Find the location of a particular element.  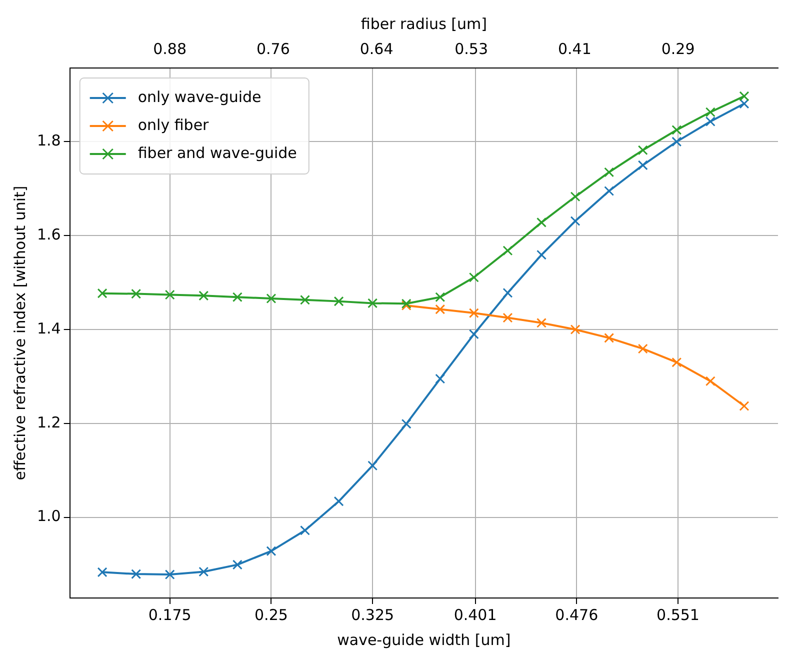

y-tick-label: 1.4 is located at coordinates (48, 328).